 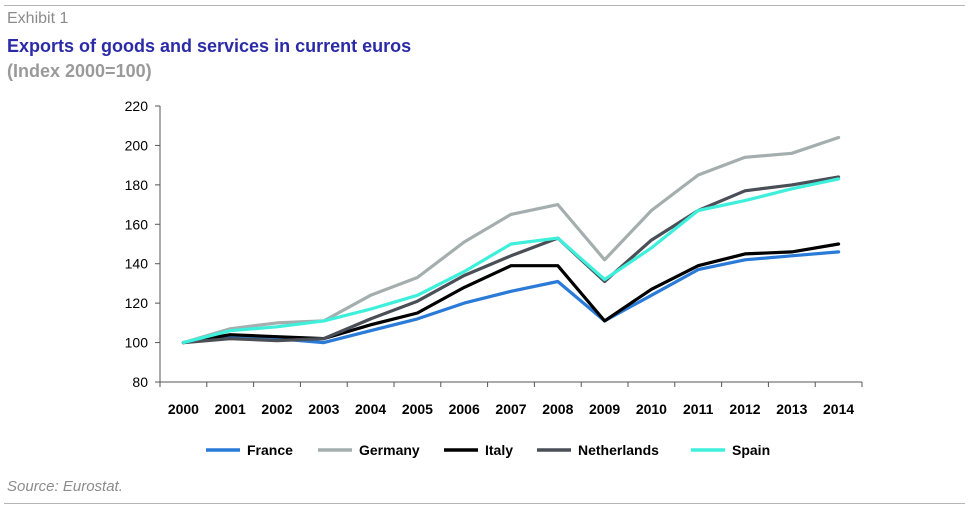 I want to click on legend-label-spain: Spain, so click(x=751, y=450).